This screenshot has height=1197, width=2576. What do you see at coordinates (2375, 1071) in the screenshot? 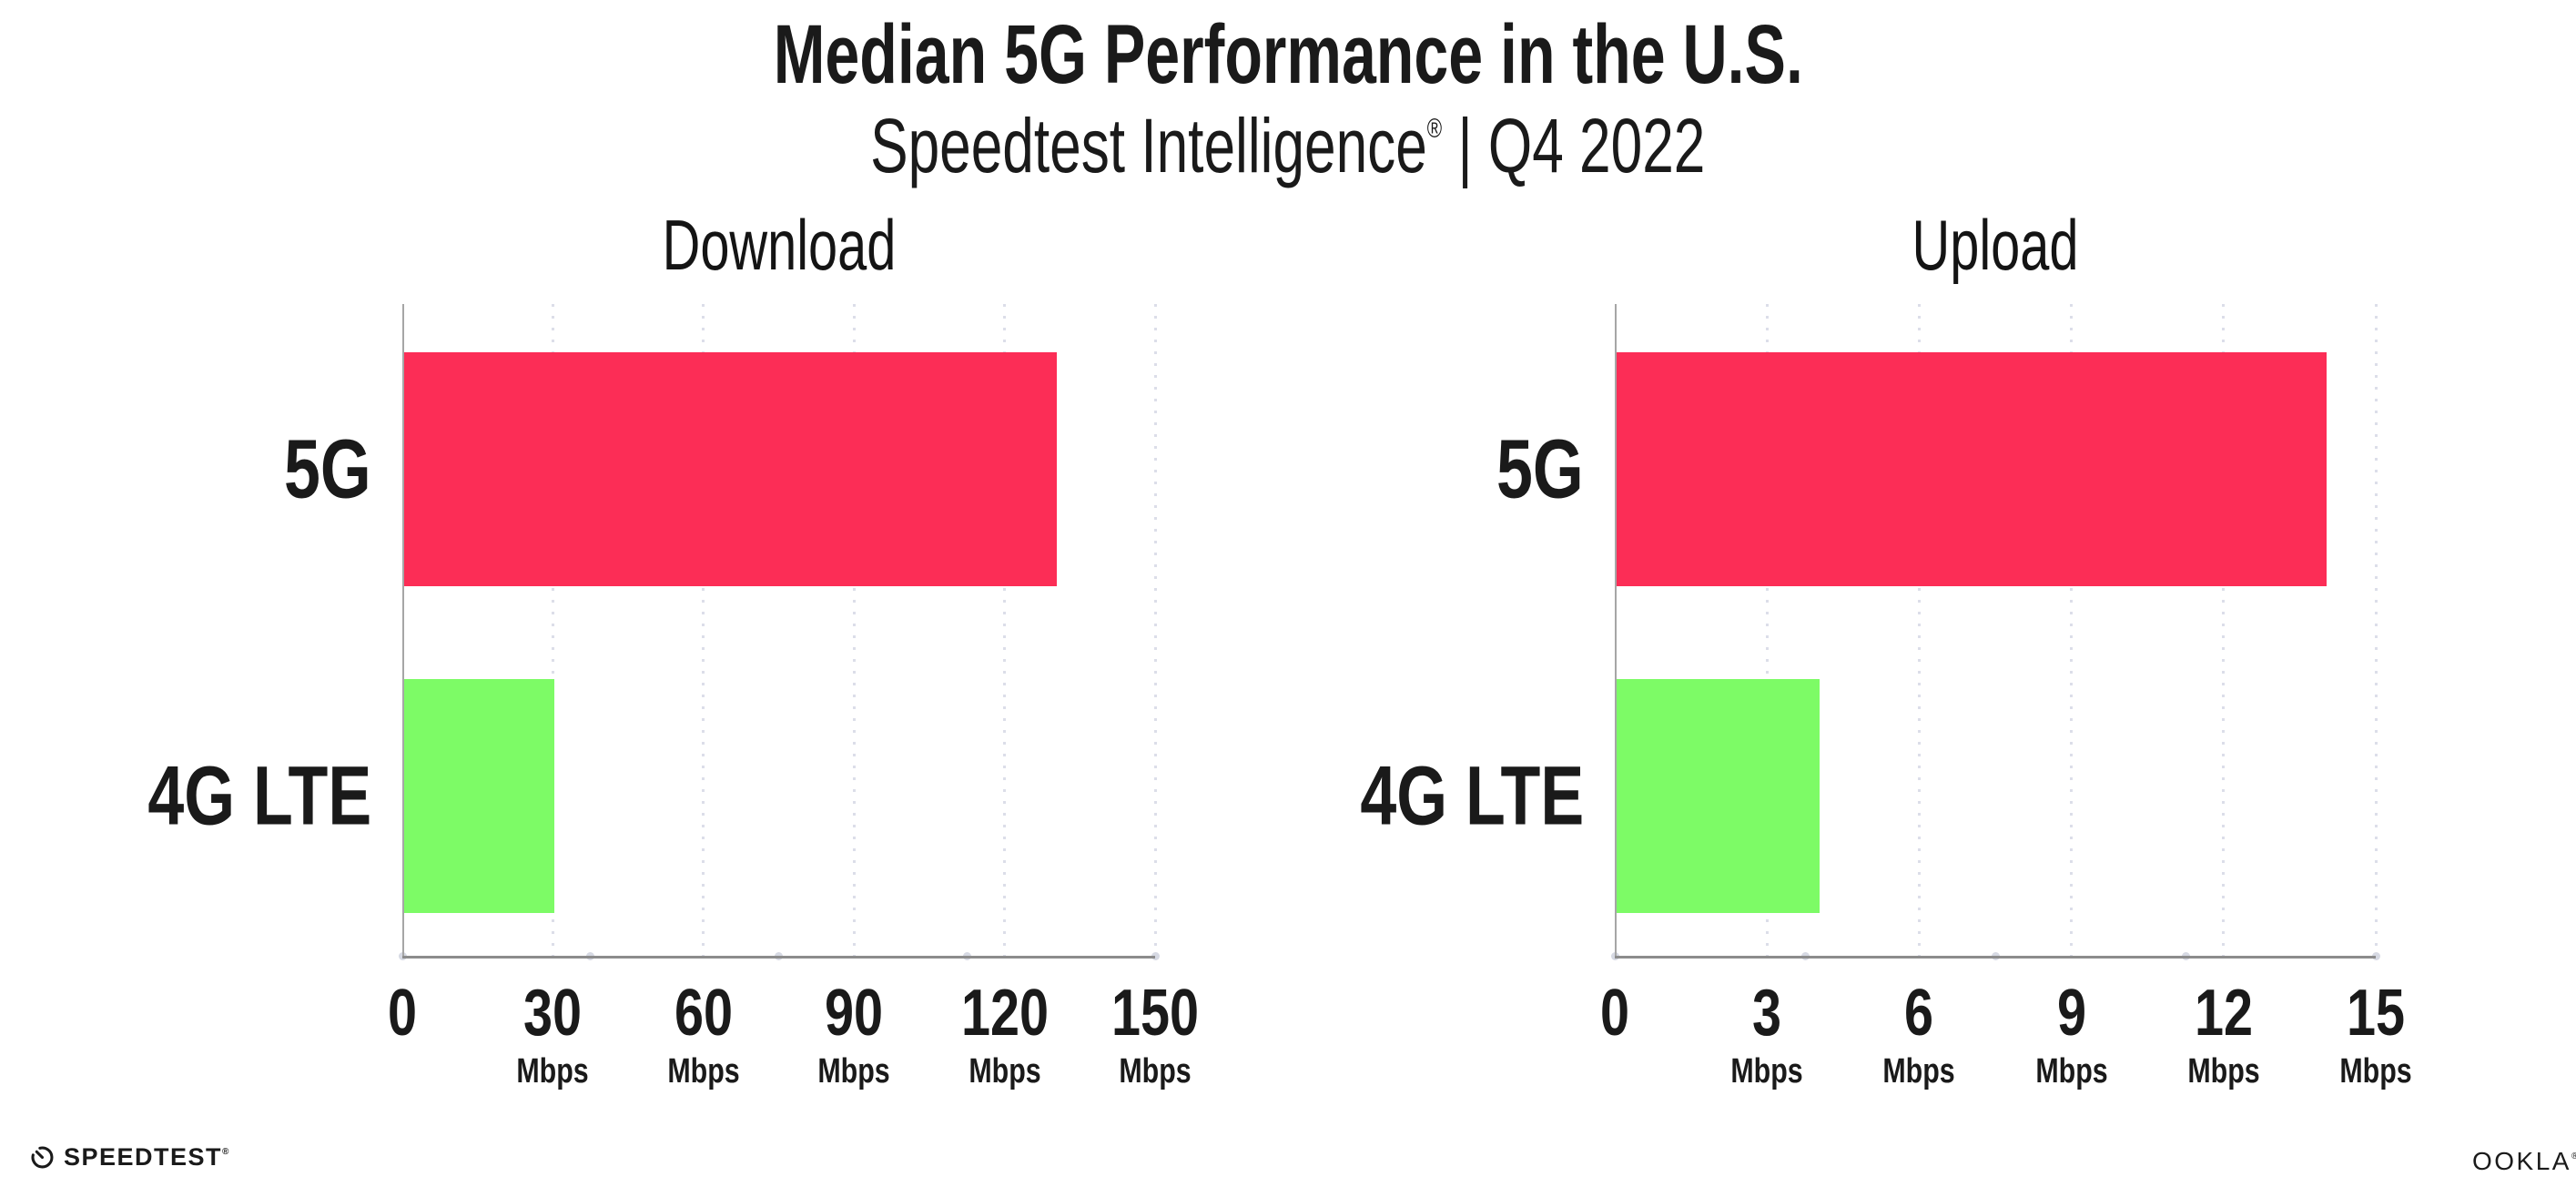
I see `tick-unit-upload-15: Mbps` at bounding box center [2375, 1071].